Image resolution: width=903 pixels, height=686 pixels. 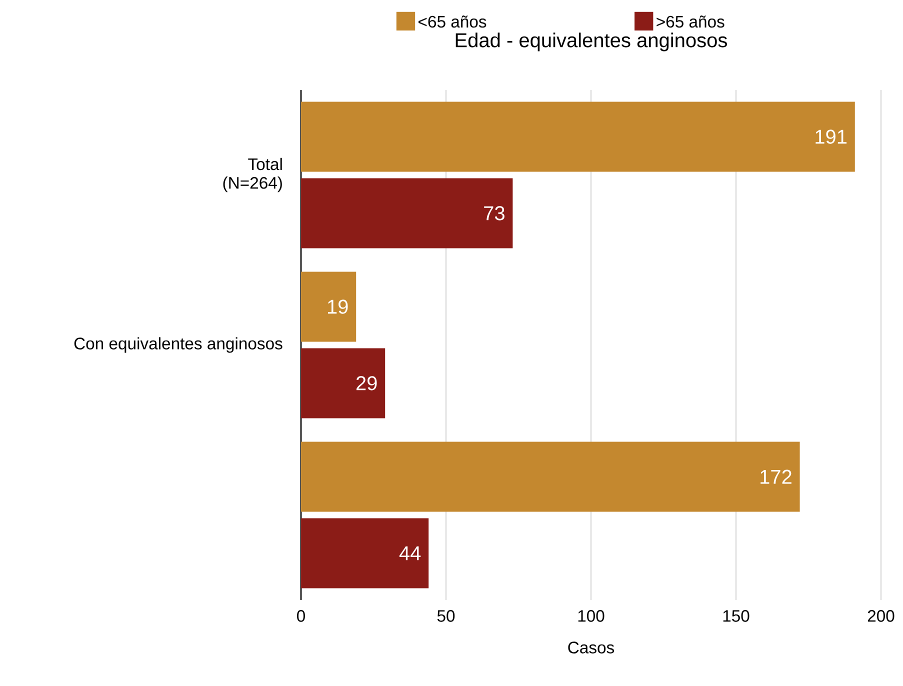 What do you see at coordinates (690, 22) in the screenshot?
I see `legend-label: >65 años` at bounding box center [690, 22].